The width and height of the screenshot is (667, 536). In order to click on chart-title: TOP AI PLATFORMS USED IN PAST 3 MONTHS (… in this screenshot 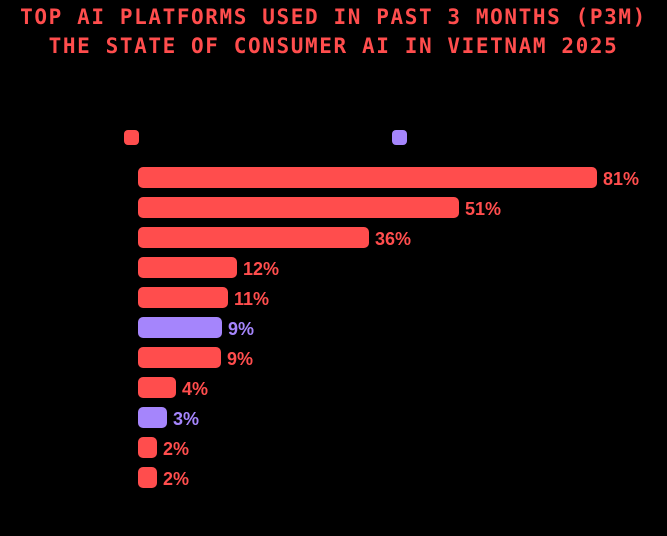, I will do `click(333, 32)`.